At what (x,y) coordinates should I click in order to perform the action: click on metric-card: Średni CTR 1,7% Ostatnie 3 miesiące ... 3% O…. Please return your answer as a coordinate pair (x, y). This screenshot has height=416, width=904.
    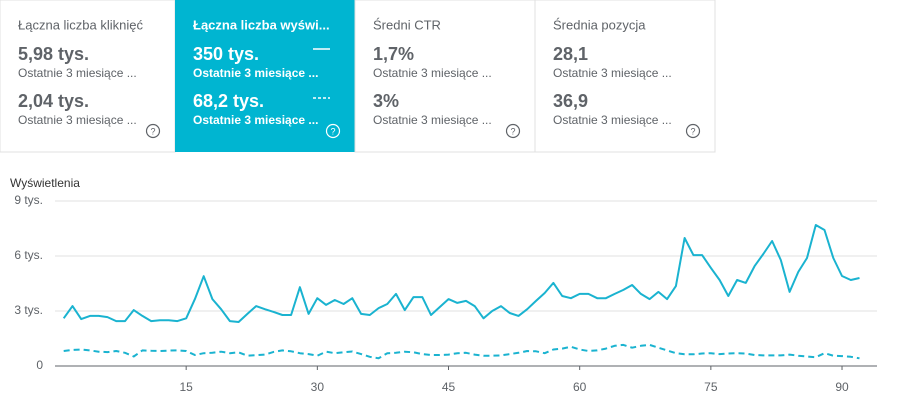
    Looking at the image, I should click on (445, 76).